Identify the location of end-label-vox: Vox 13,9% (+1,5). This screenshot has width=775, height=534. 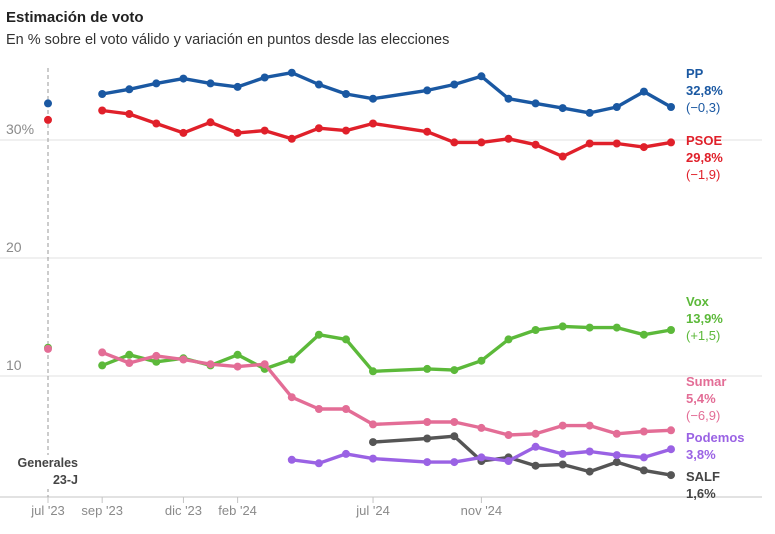
(704, 318).